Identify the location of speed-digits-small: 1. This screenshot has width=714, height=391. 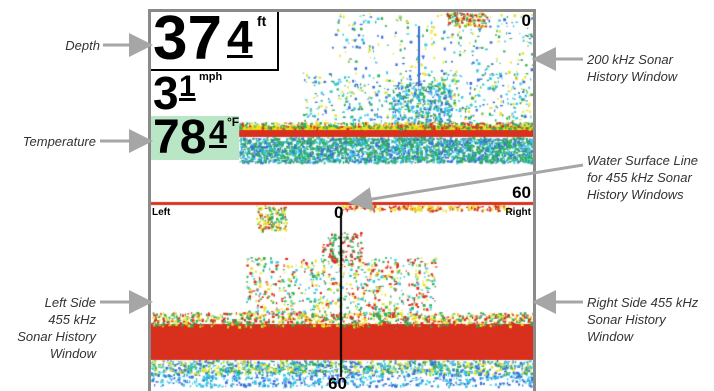
(187, 86).